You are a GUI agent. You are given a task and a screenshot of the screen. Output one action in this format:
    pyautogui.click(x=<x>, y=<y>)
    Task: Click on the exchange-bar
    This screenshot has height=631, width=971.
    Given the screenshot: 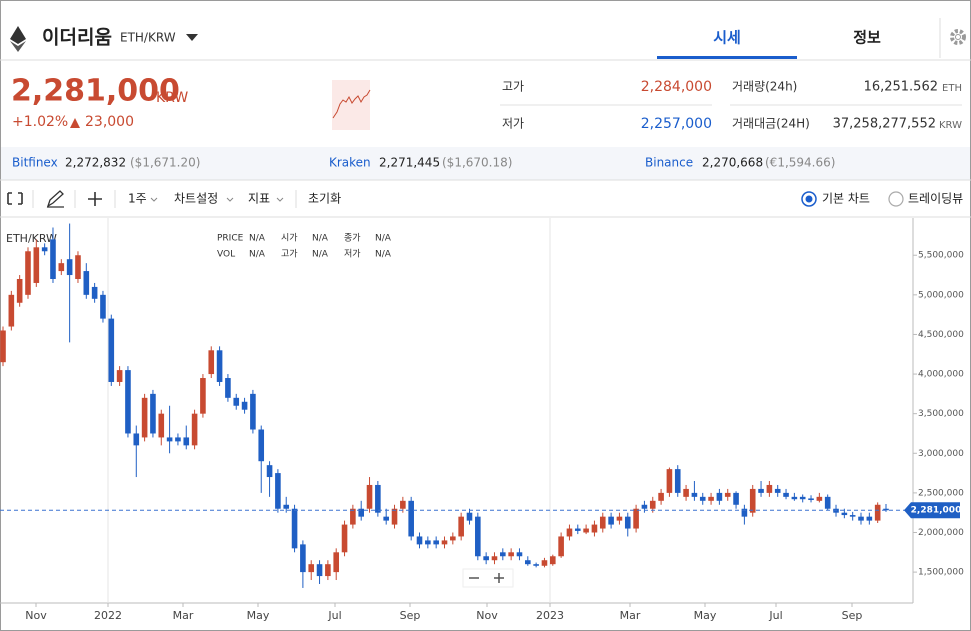 What is the action you would take?
    pyautogui.click(x=485, y=163)
    